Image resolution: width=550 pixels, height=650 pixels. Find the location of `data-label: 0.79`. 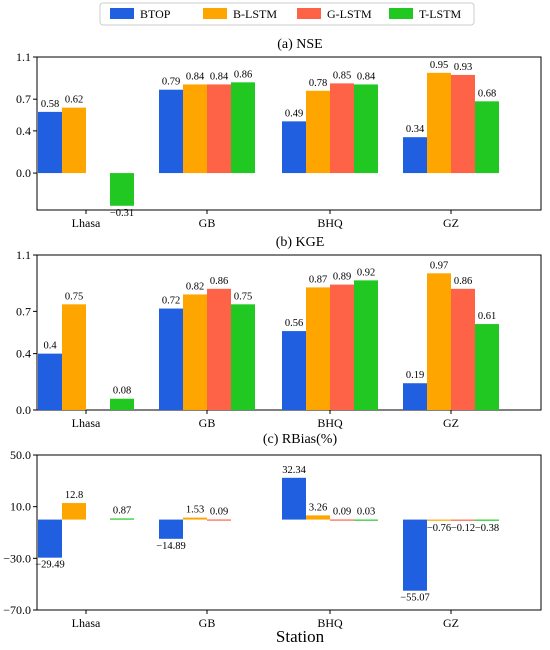

data-label: 0.79 is located at coordinates (171, 82).